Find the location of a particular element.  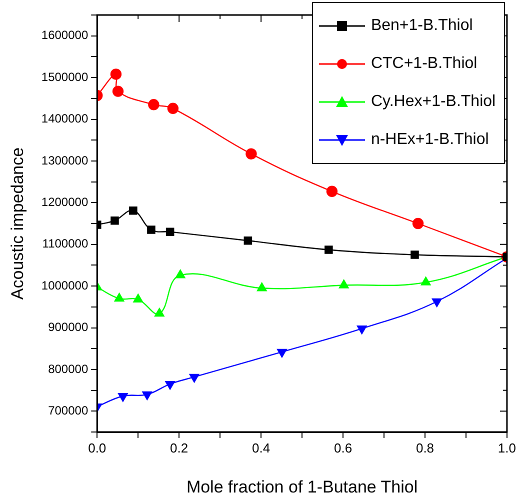

legend-label: CTC+1-B.Thiol is located at coordinates (424, 64).